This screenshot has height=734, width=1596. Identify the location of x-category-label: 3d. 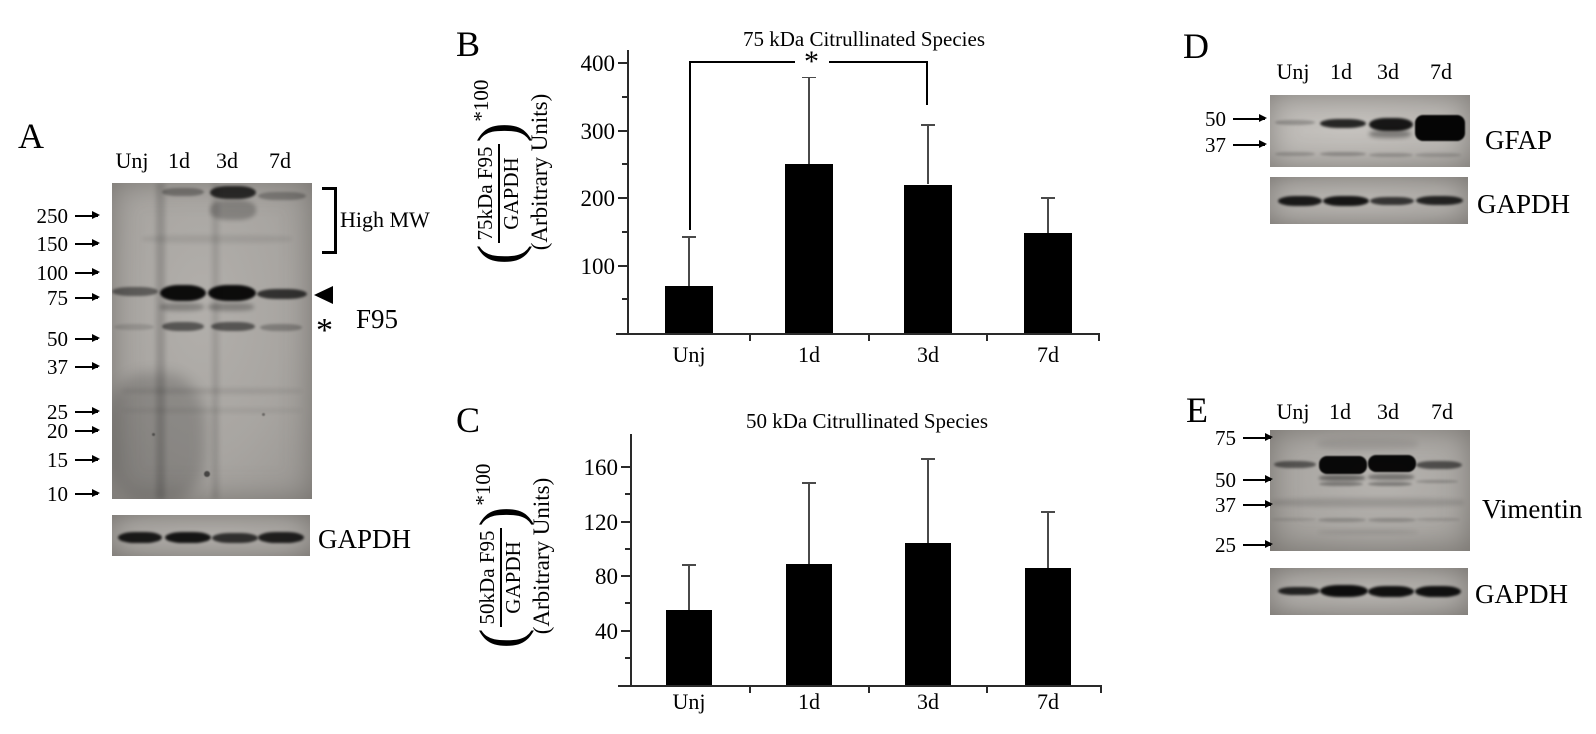
(928, 354).